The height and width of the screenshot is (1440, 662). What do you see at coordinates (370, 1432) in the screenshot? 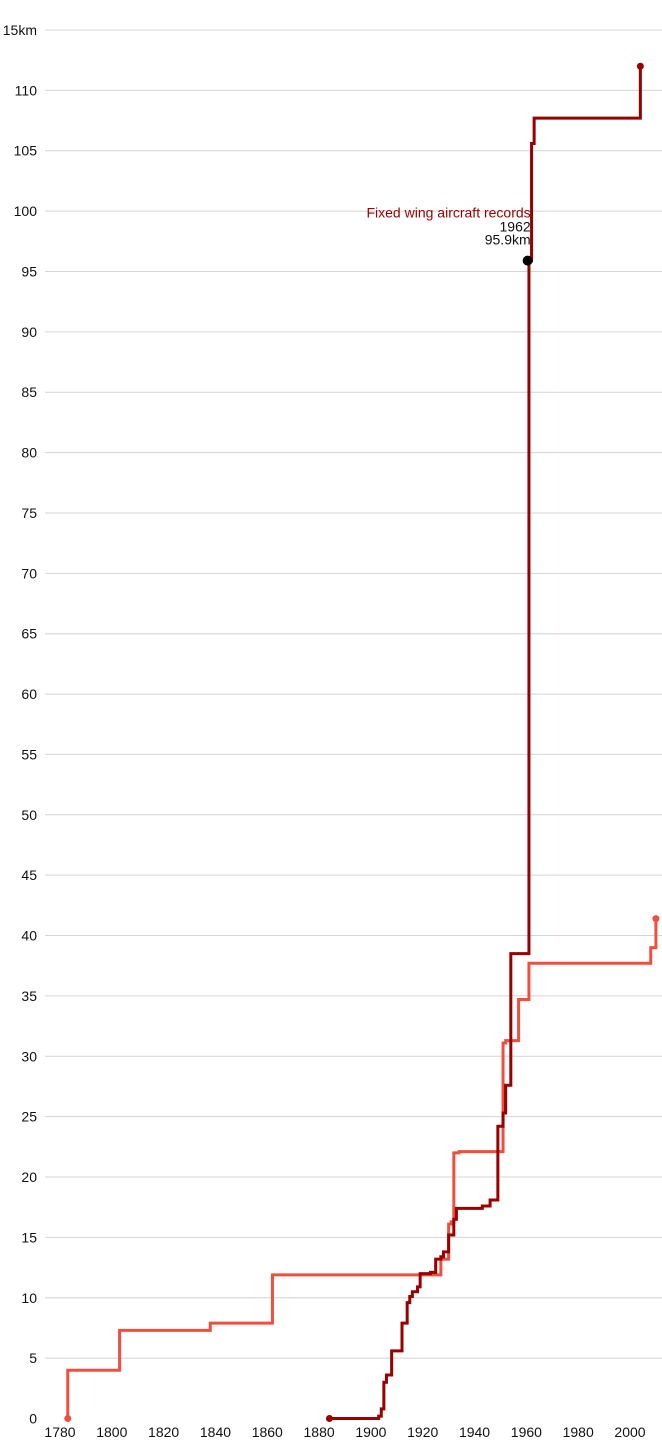
I see `x-tick-label: 1900` at bounding box center [370, 1432].